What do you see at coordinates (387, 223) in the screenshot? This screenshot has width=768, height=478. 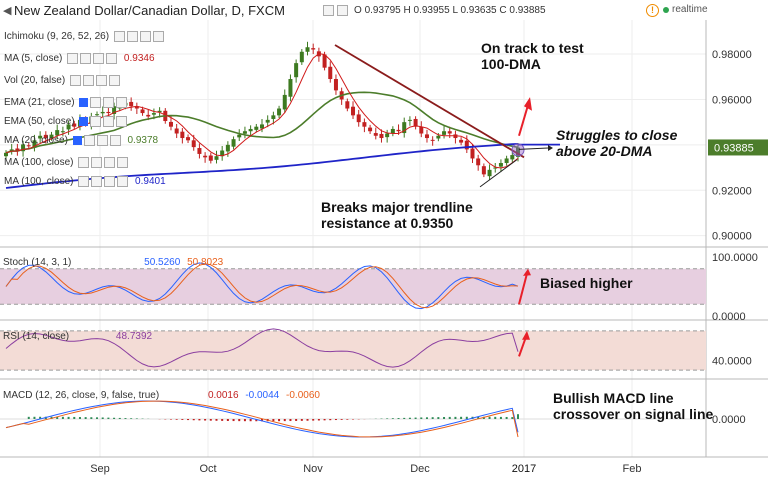 I see `annotation-line: resistance at 0.9350` at bounding box center [387, 223].